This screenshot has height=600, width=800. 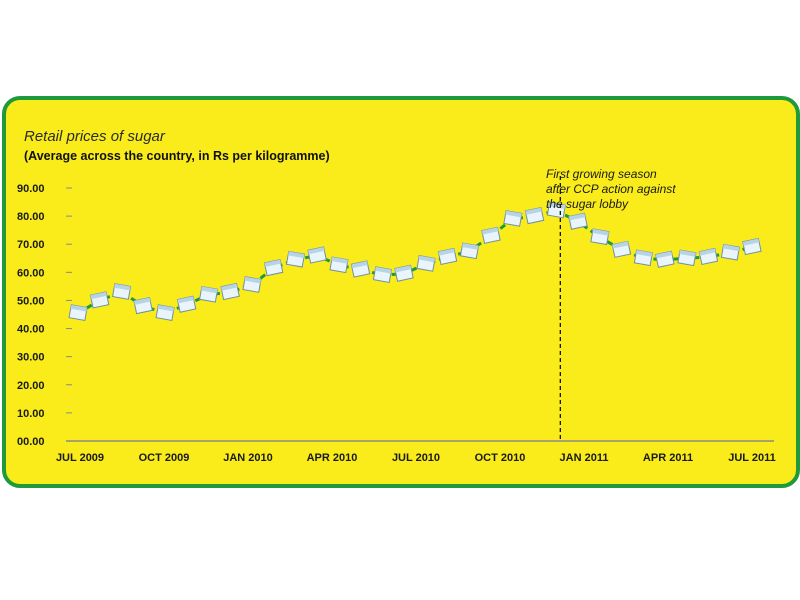 I want to click on x-tick-label: JUL 2010, so click(x=416, y=458).